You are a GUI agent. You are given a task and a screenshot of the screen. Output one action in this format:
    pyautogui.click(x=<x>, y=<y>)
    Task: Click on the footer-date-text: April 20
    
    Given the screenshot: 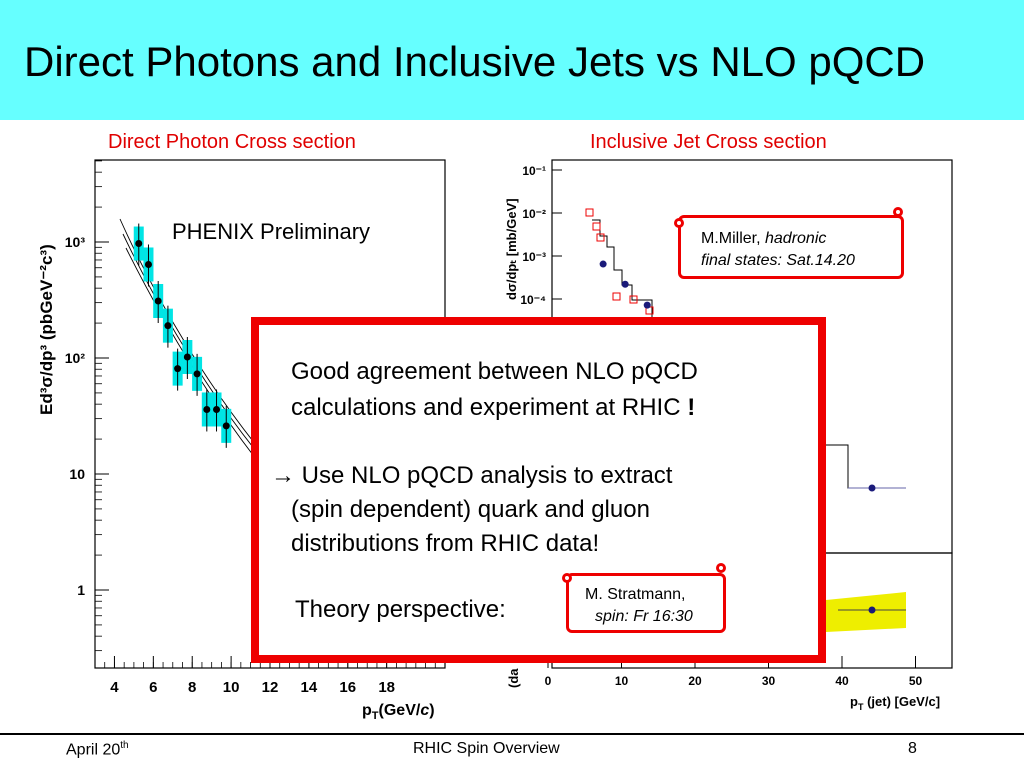 What is the action you would take?
    pyautogui.click(x=93, y=750)
    